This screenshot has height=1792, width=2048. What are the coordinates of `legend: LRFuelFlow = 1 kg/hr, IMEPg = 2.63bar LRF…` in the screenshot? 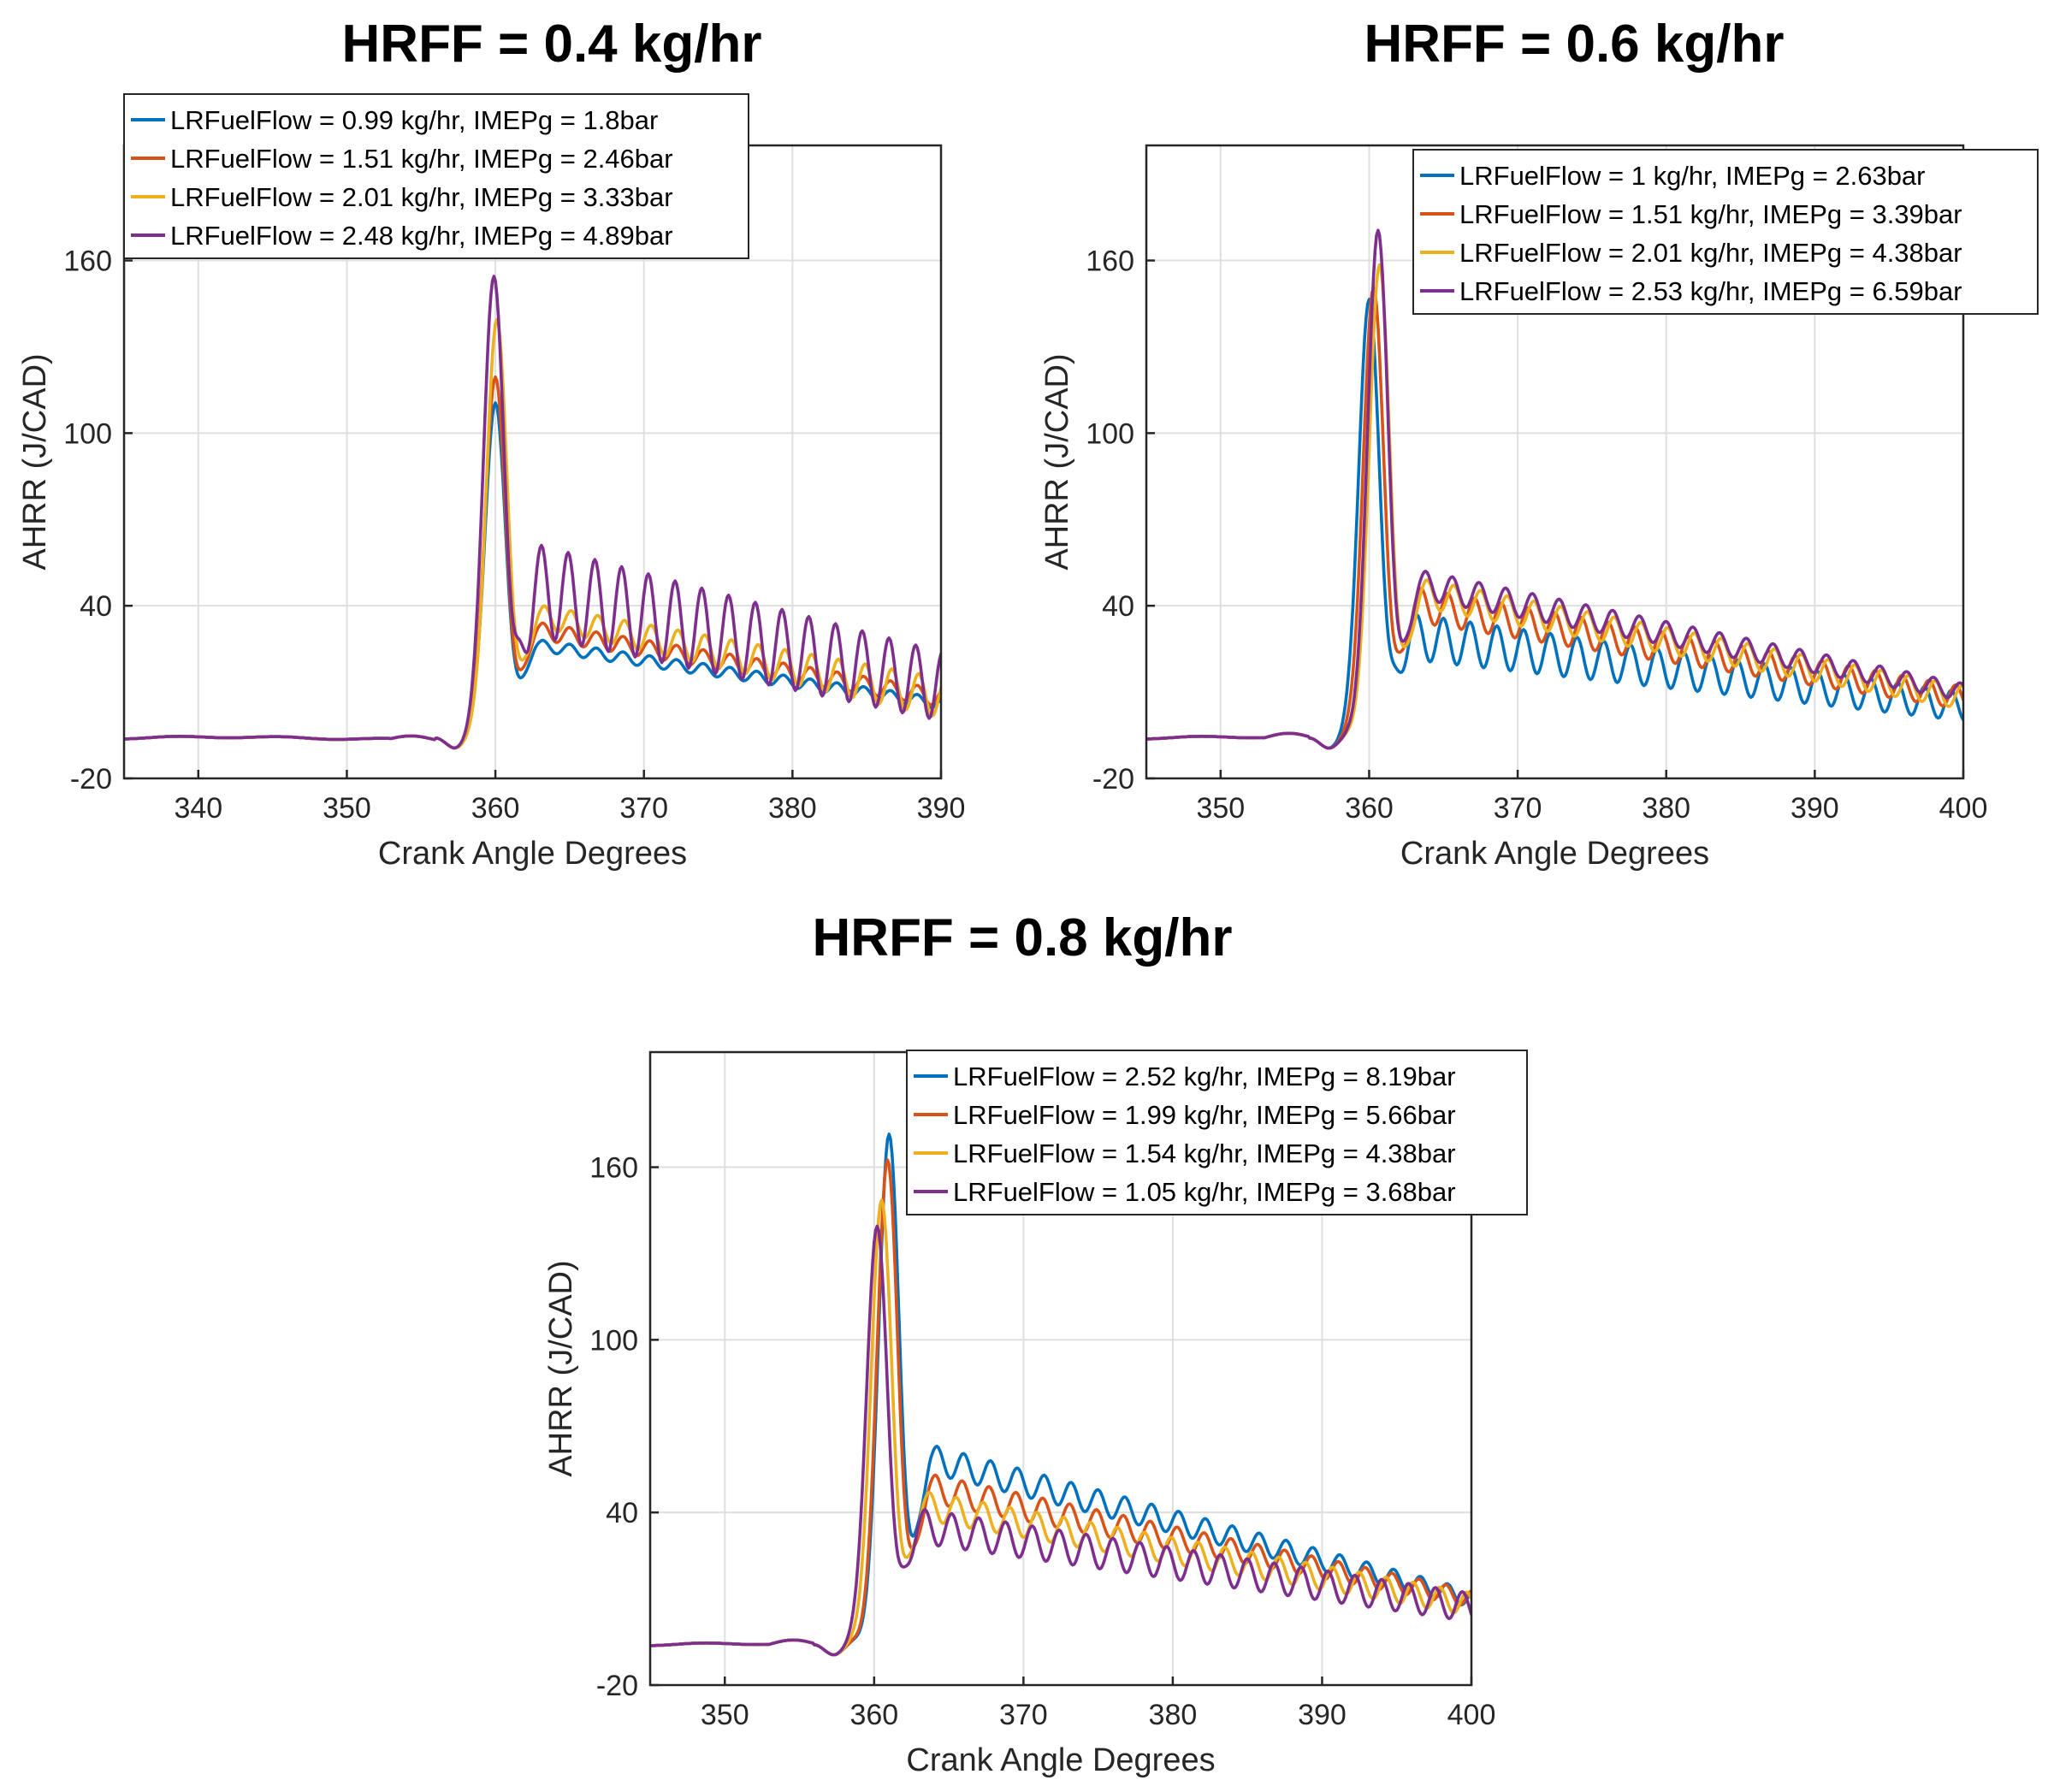 It's located at (1725, 232).